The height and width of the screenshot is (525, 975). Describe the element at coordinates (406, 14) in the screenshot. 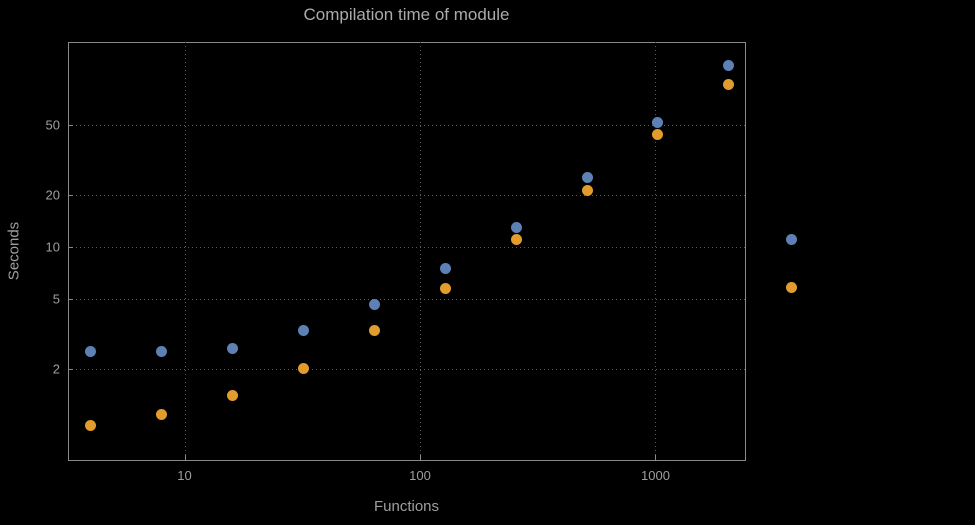

I see `chart-title: Compilation time of module` at that location.